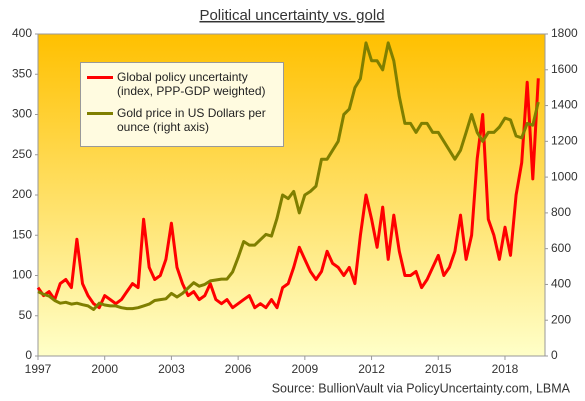  What do you see at coordinates (438, 369) in the screenshot?
I see `x-tick-label: 2015` at bounding box center [438, 369].